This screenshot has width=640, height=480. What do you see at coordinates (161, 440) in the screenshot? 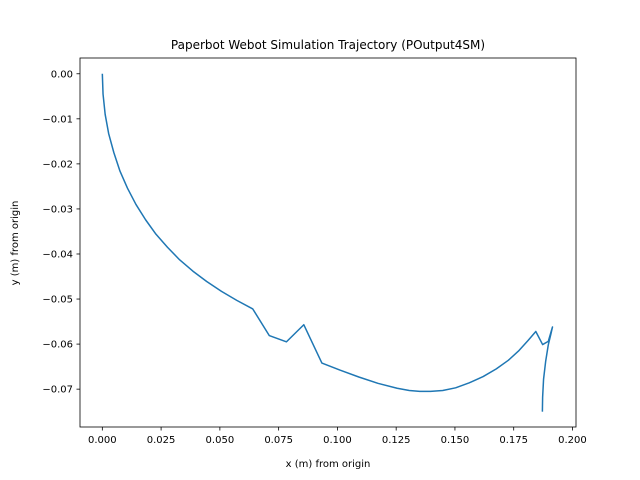
I see `x-tick-label-1: 0.025` at bounding box center [161, 440].